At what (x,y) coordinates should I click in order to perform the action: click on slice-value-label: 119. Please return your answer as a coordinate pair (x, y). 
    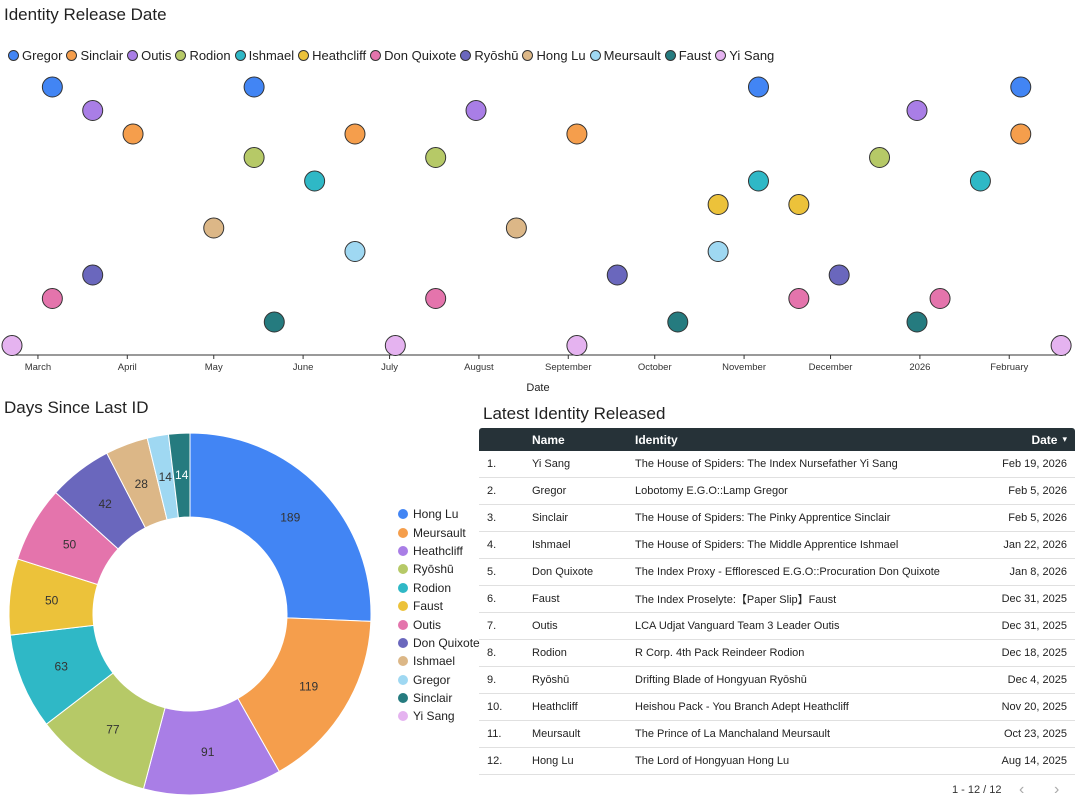
    Looking at the image, I should click on (308, 686).